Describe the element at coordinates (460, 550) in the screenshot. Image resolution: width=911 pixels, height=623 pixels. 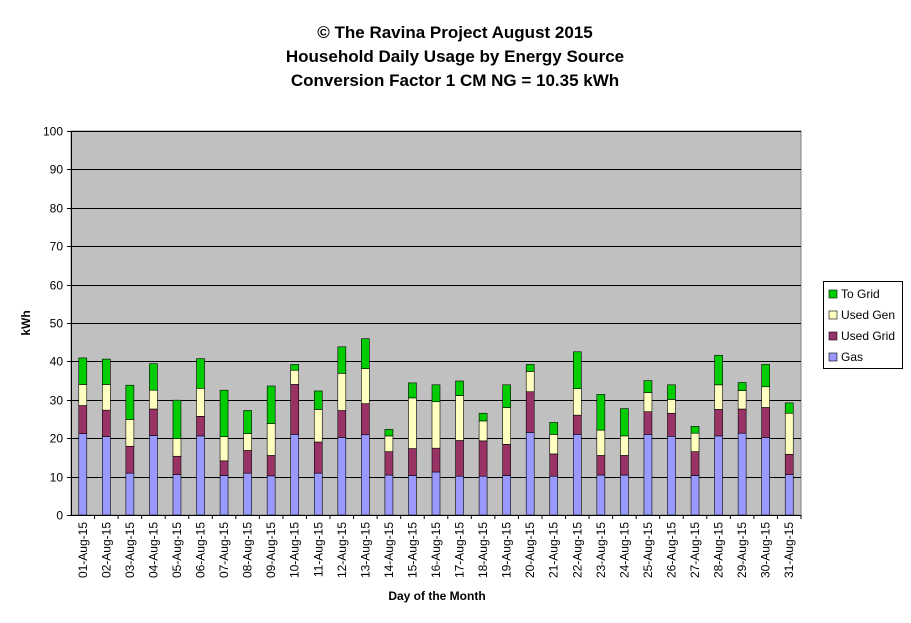
I see `x-tick-label: 17-Aug-15` at that location.